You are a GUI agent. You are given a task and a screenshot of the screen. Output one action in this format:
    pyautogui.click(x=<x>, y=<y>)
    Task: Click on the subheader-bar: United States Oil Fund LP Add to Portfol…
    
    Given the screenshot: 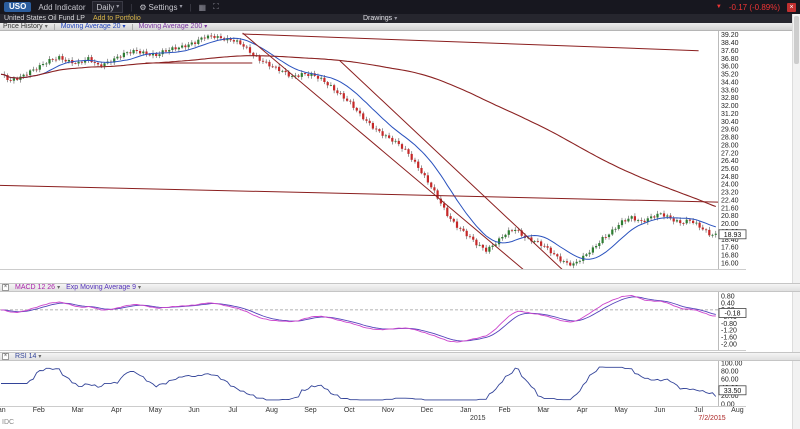 What is the action you would take?
    pyautogui.click(x=400, y=18)
    